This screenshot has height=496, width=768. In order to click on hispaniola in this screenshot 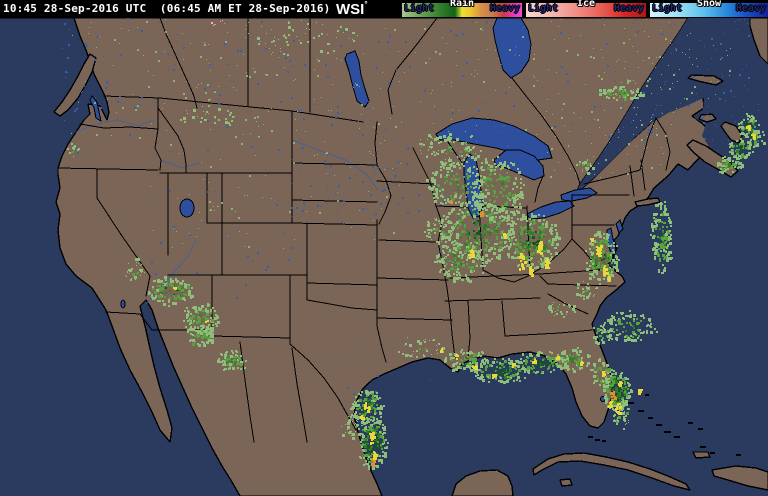, I will do `click(739, 478)`.